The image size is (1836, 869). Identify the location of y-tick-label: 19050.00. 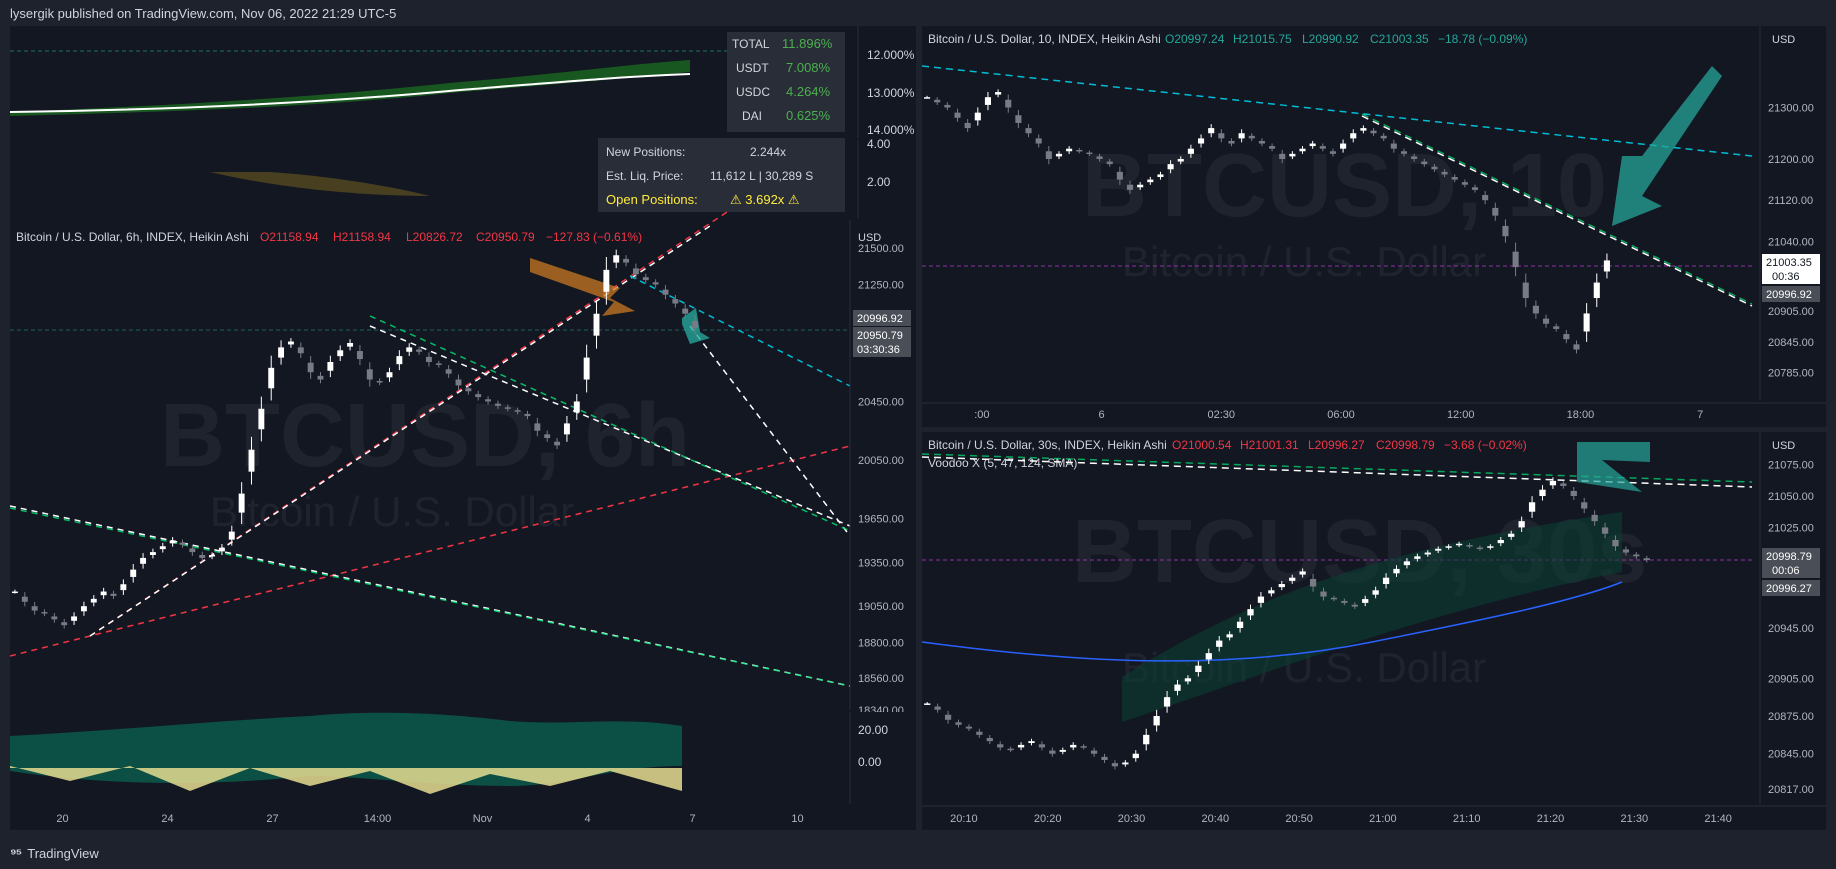
(881, 607).